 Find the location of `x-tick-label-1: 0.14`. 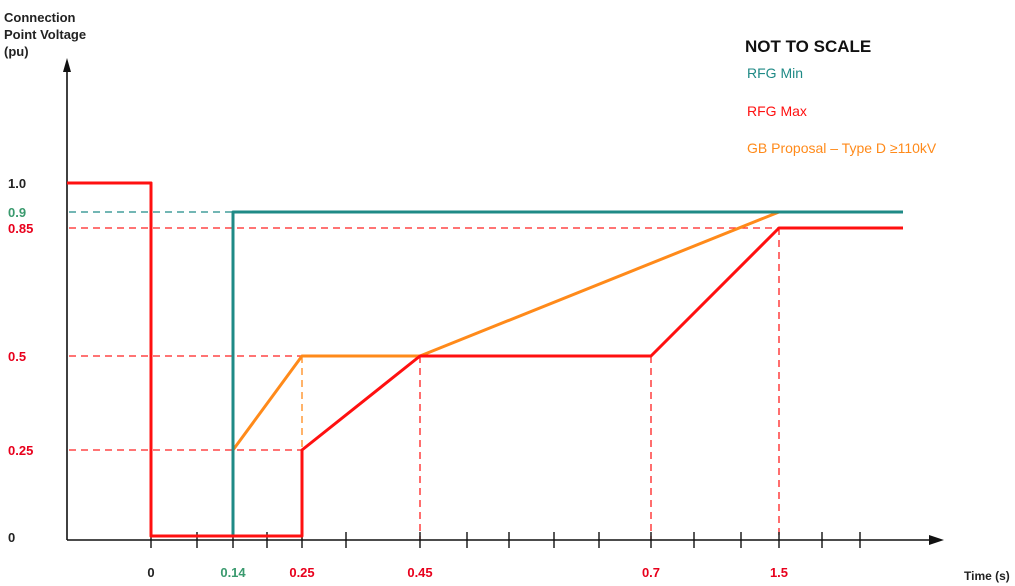

x-tick-label-1: 0.14 is located at coordinates (233, 572).